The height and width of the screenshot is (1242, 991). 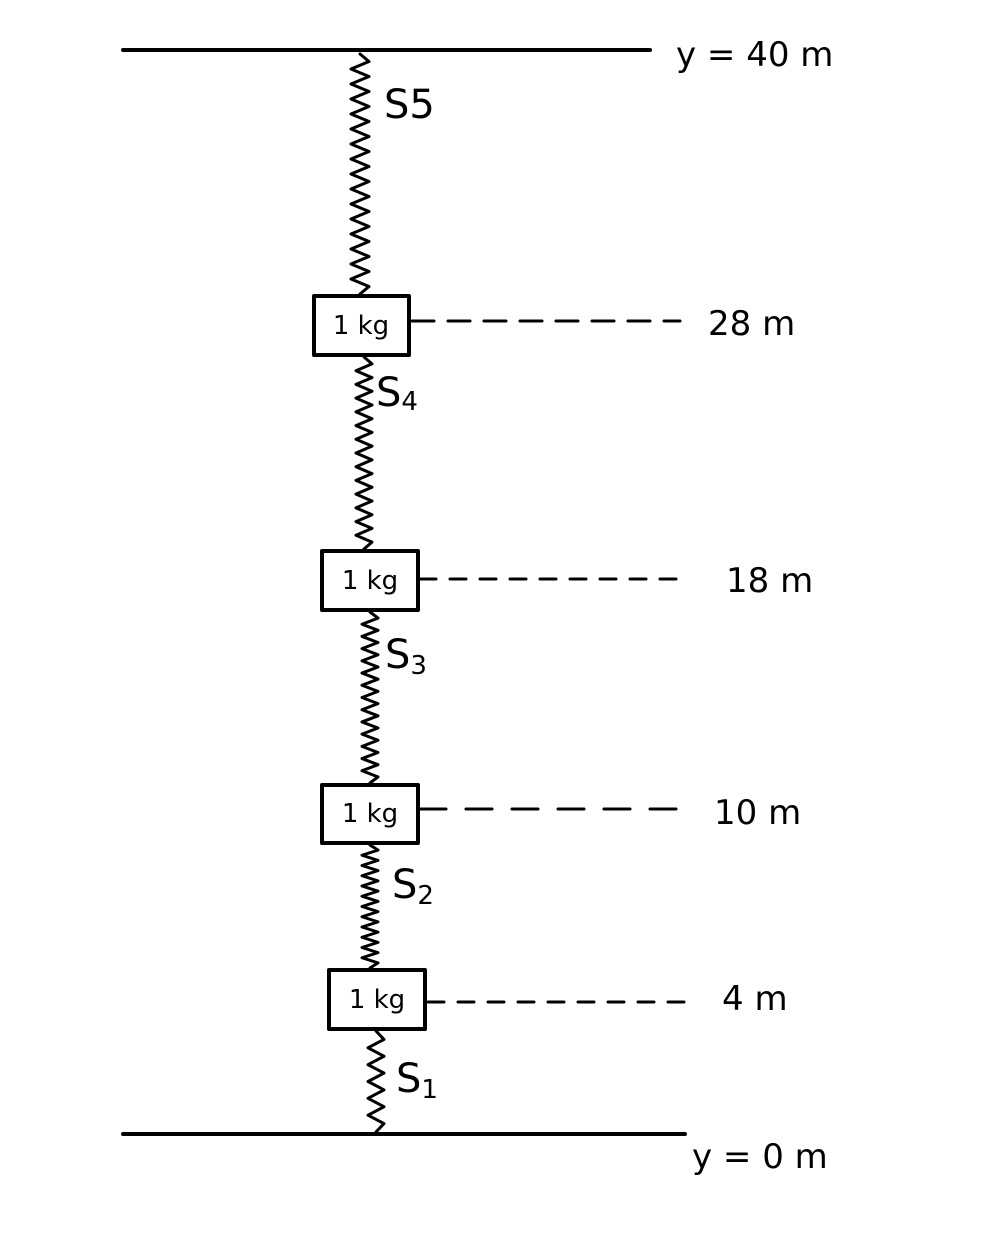 What do you see at coordinates (757, 813) in the screenshot?
I see `height-label-10m: 10 m` at bounding box center [757, 813].